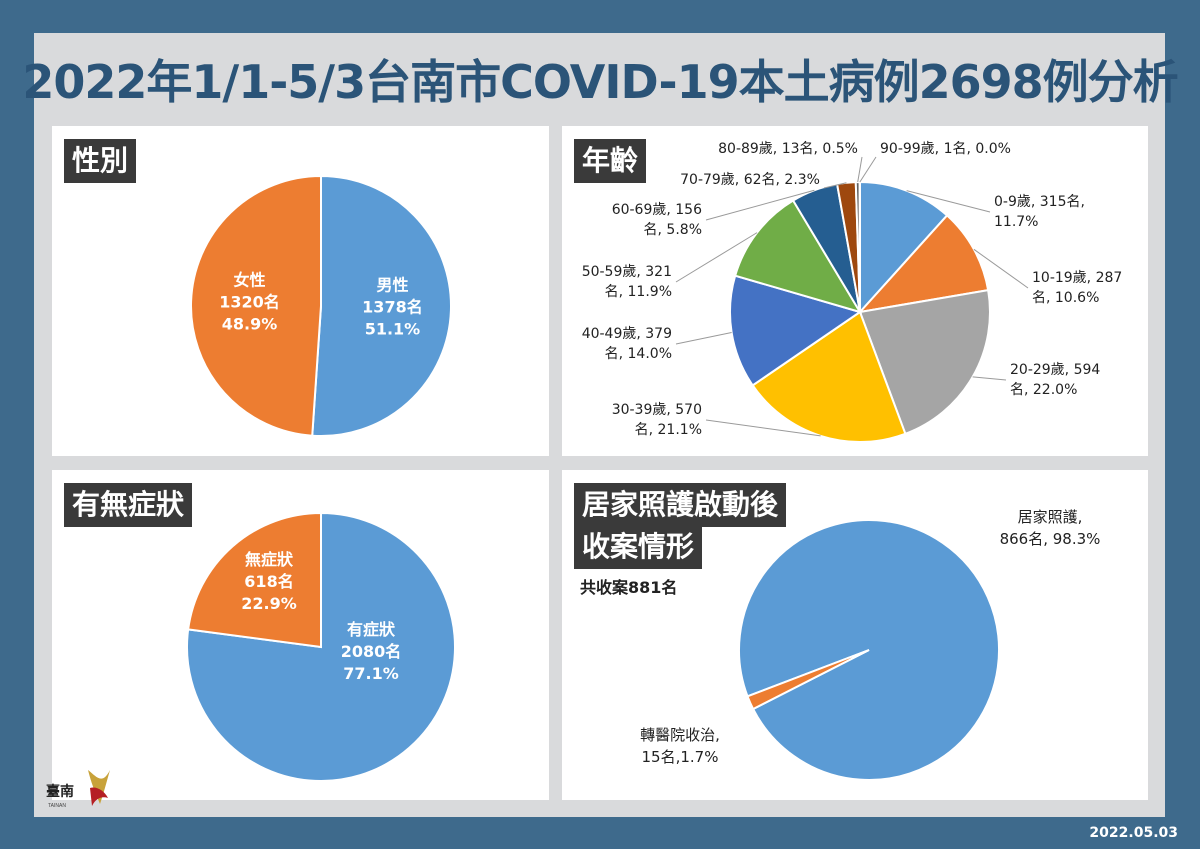  I want to click on age-label-3: 30-39歲, 570, so click(657, 410).